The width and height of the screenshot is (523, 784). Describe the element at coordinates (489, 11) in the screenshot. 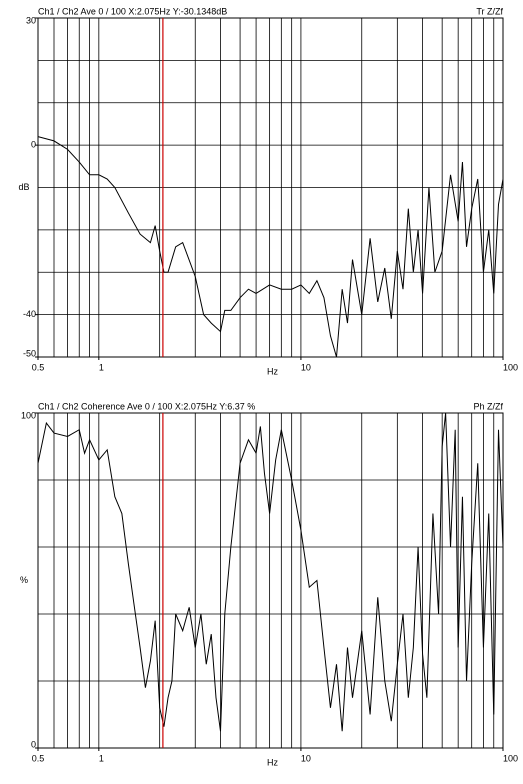

I see `mode-label: Tr Z/Zf` at that location.